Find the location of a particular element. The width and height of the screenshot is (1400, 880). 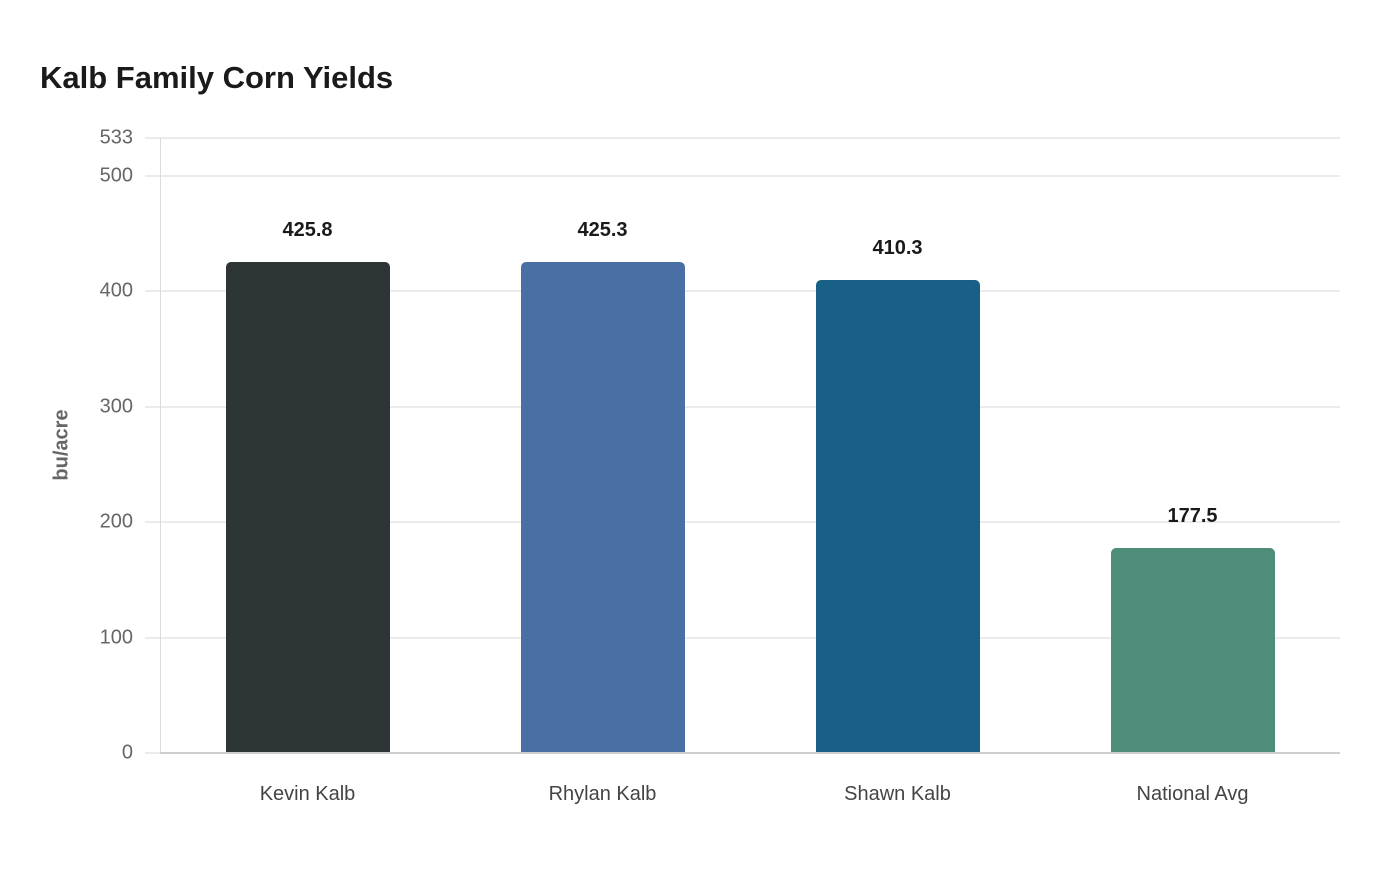

value-label: 425.3 is located at coordinates (602, 230).